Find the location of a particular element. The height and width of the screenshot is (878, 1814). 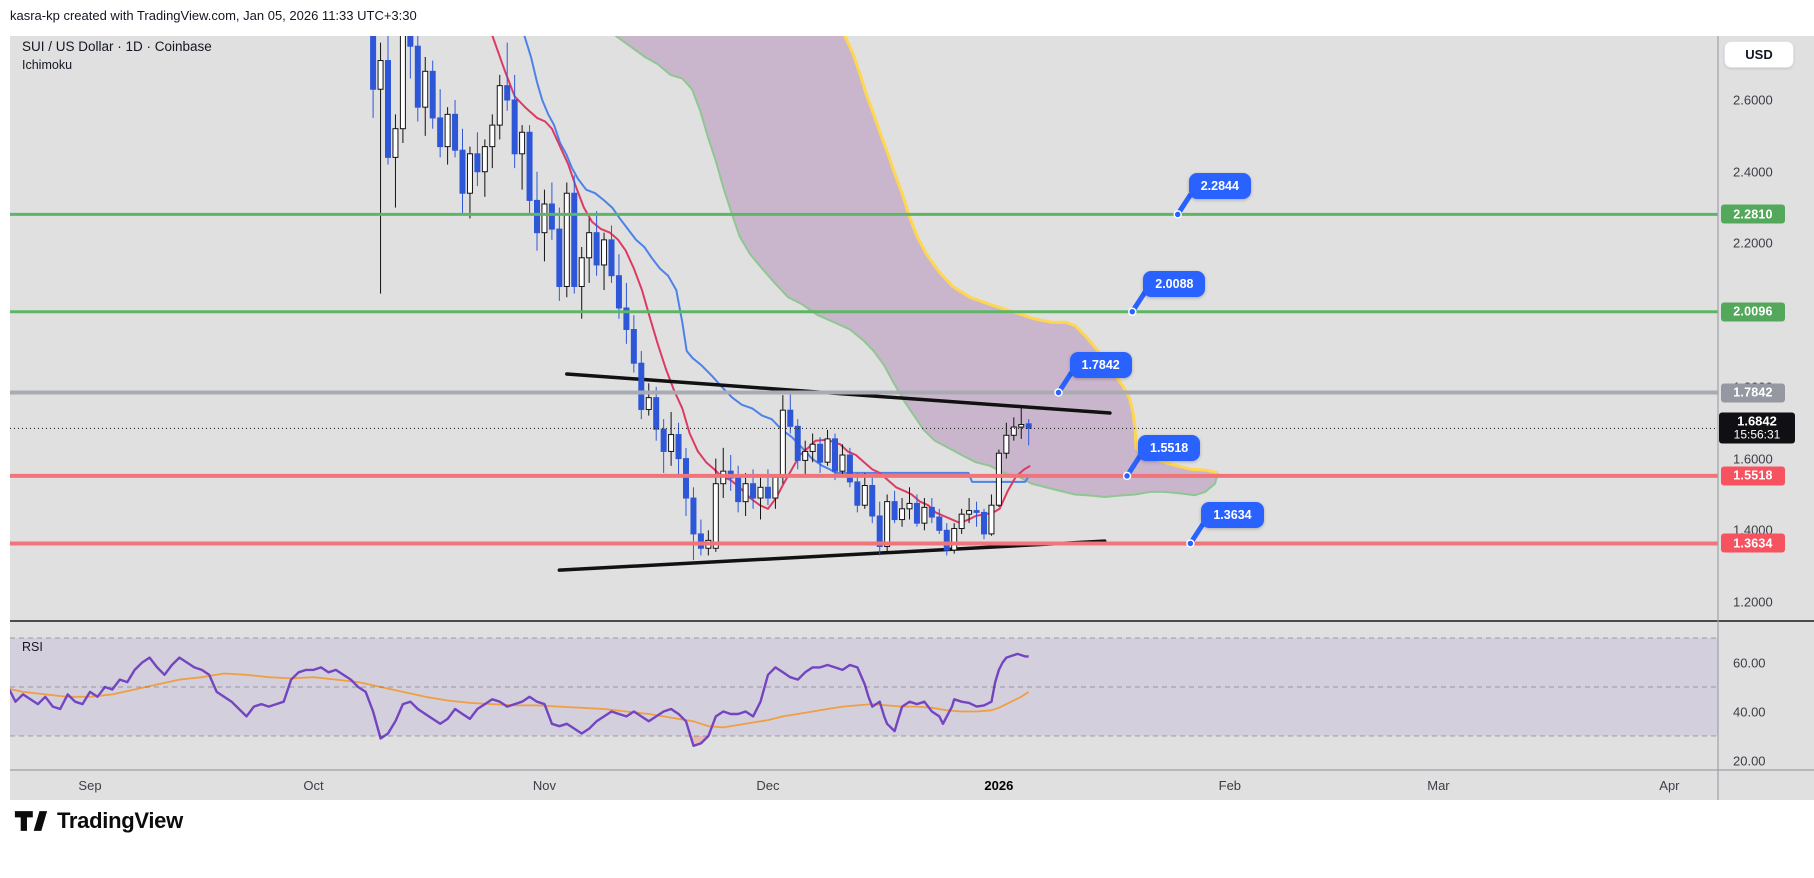

tradingview-logo-icon is located at coordinates (31, 821).